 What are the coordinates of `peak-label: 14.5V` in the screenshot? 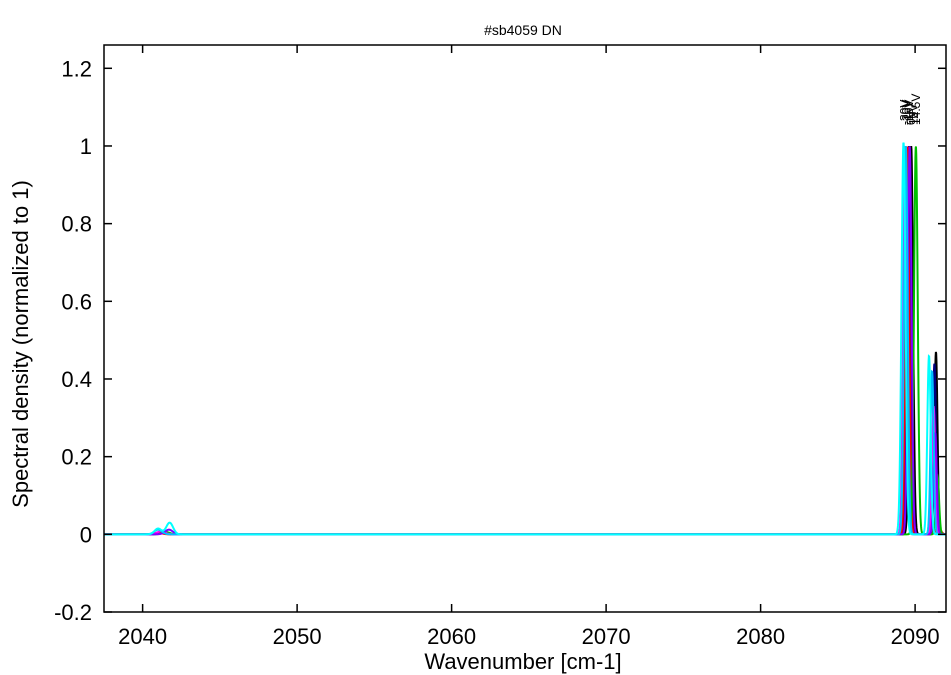 It's located at (916, 109).